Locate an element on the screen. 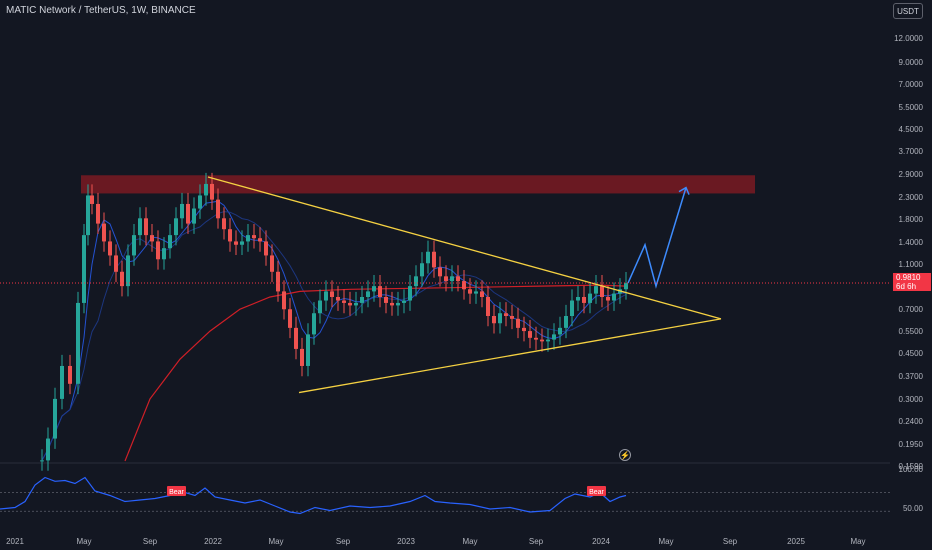 This screenshot has height=550, width=932. projection-arrowhead is located at coordinates (684, 190).